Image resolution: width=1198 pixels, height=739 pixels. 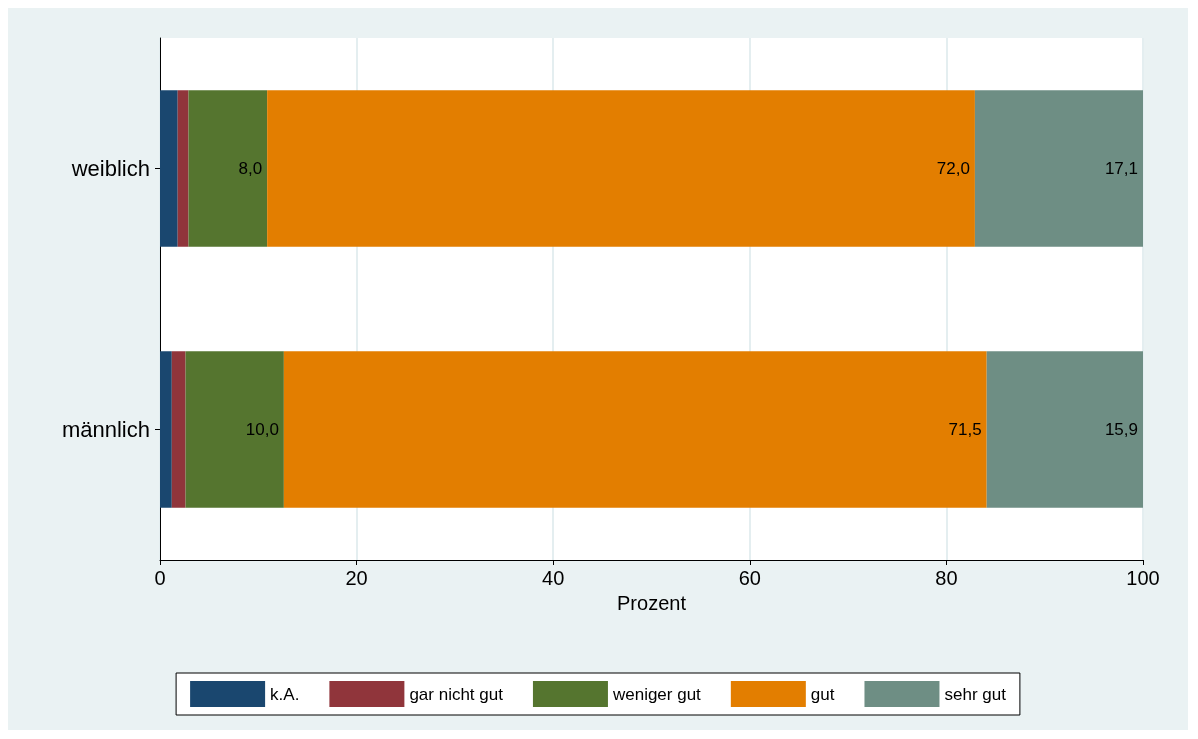 I want to click on data-label: 71,5, so click(x=965, y=429).